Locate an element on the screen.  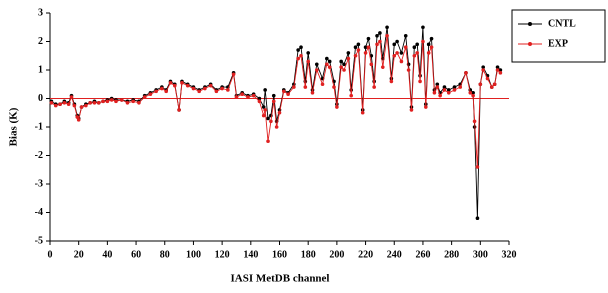
x-tick-label: 0 is located at coordinates (50, 254).